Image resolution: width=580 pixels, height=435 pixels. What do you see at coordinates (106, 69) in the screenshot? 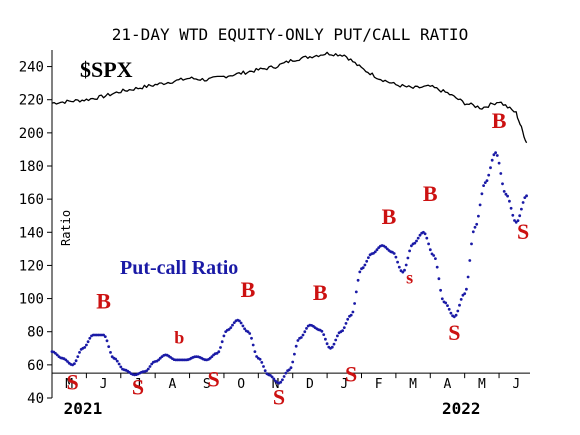
I see `spx-series-label: $SPX` at bounding box center [106, 69].